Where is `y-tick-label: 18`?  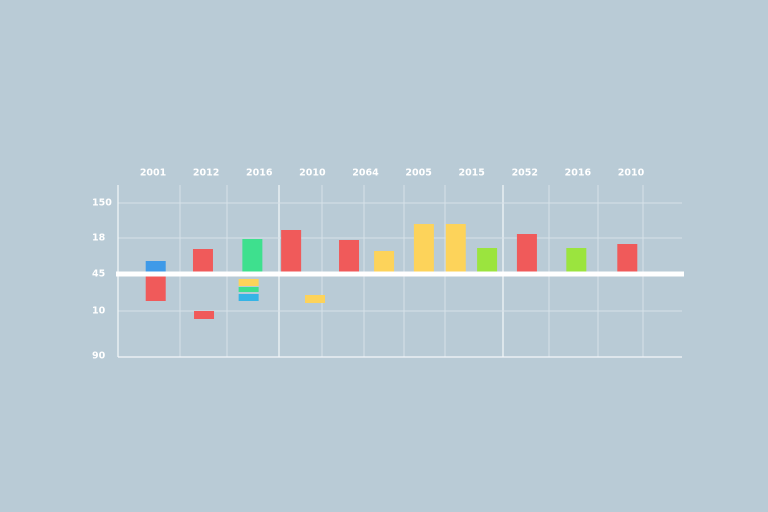 y-tick-label: 18 is located at coordinates (99, 238).